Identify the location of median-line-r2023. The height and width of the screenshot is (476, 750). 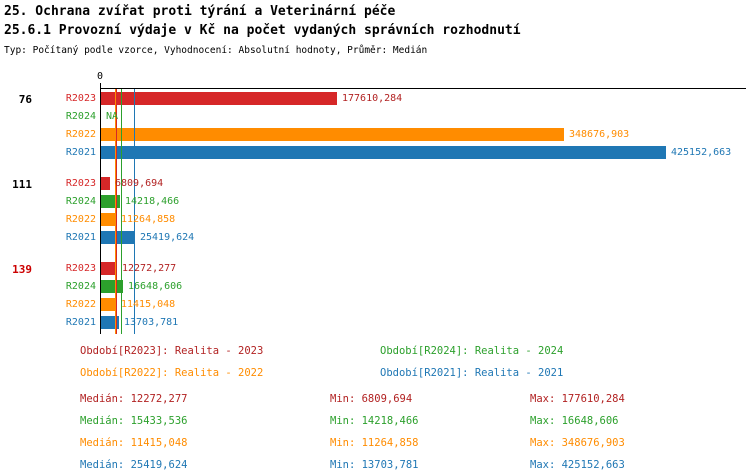
(116, 211).